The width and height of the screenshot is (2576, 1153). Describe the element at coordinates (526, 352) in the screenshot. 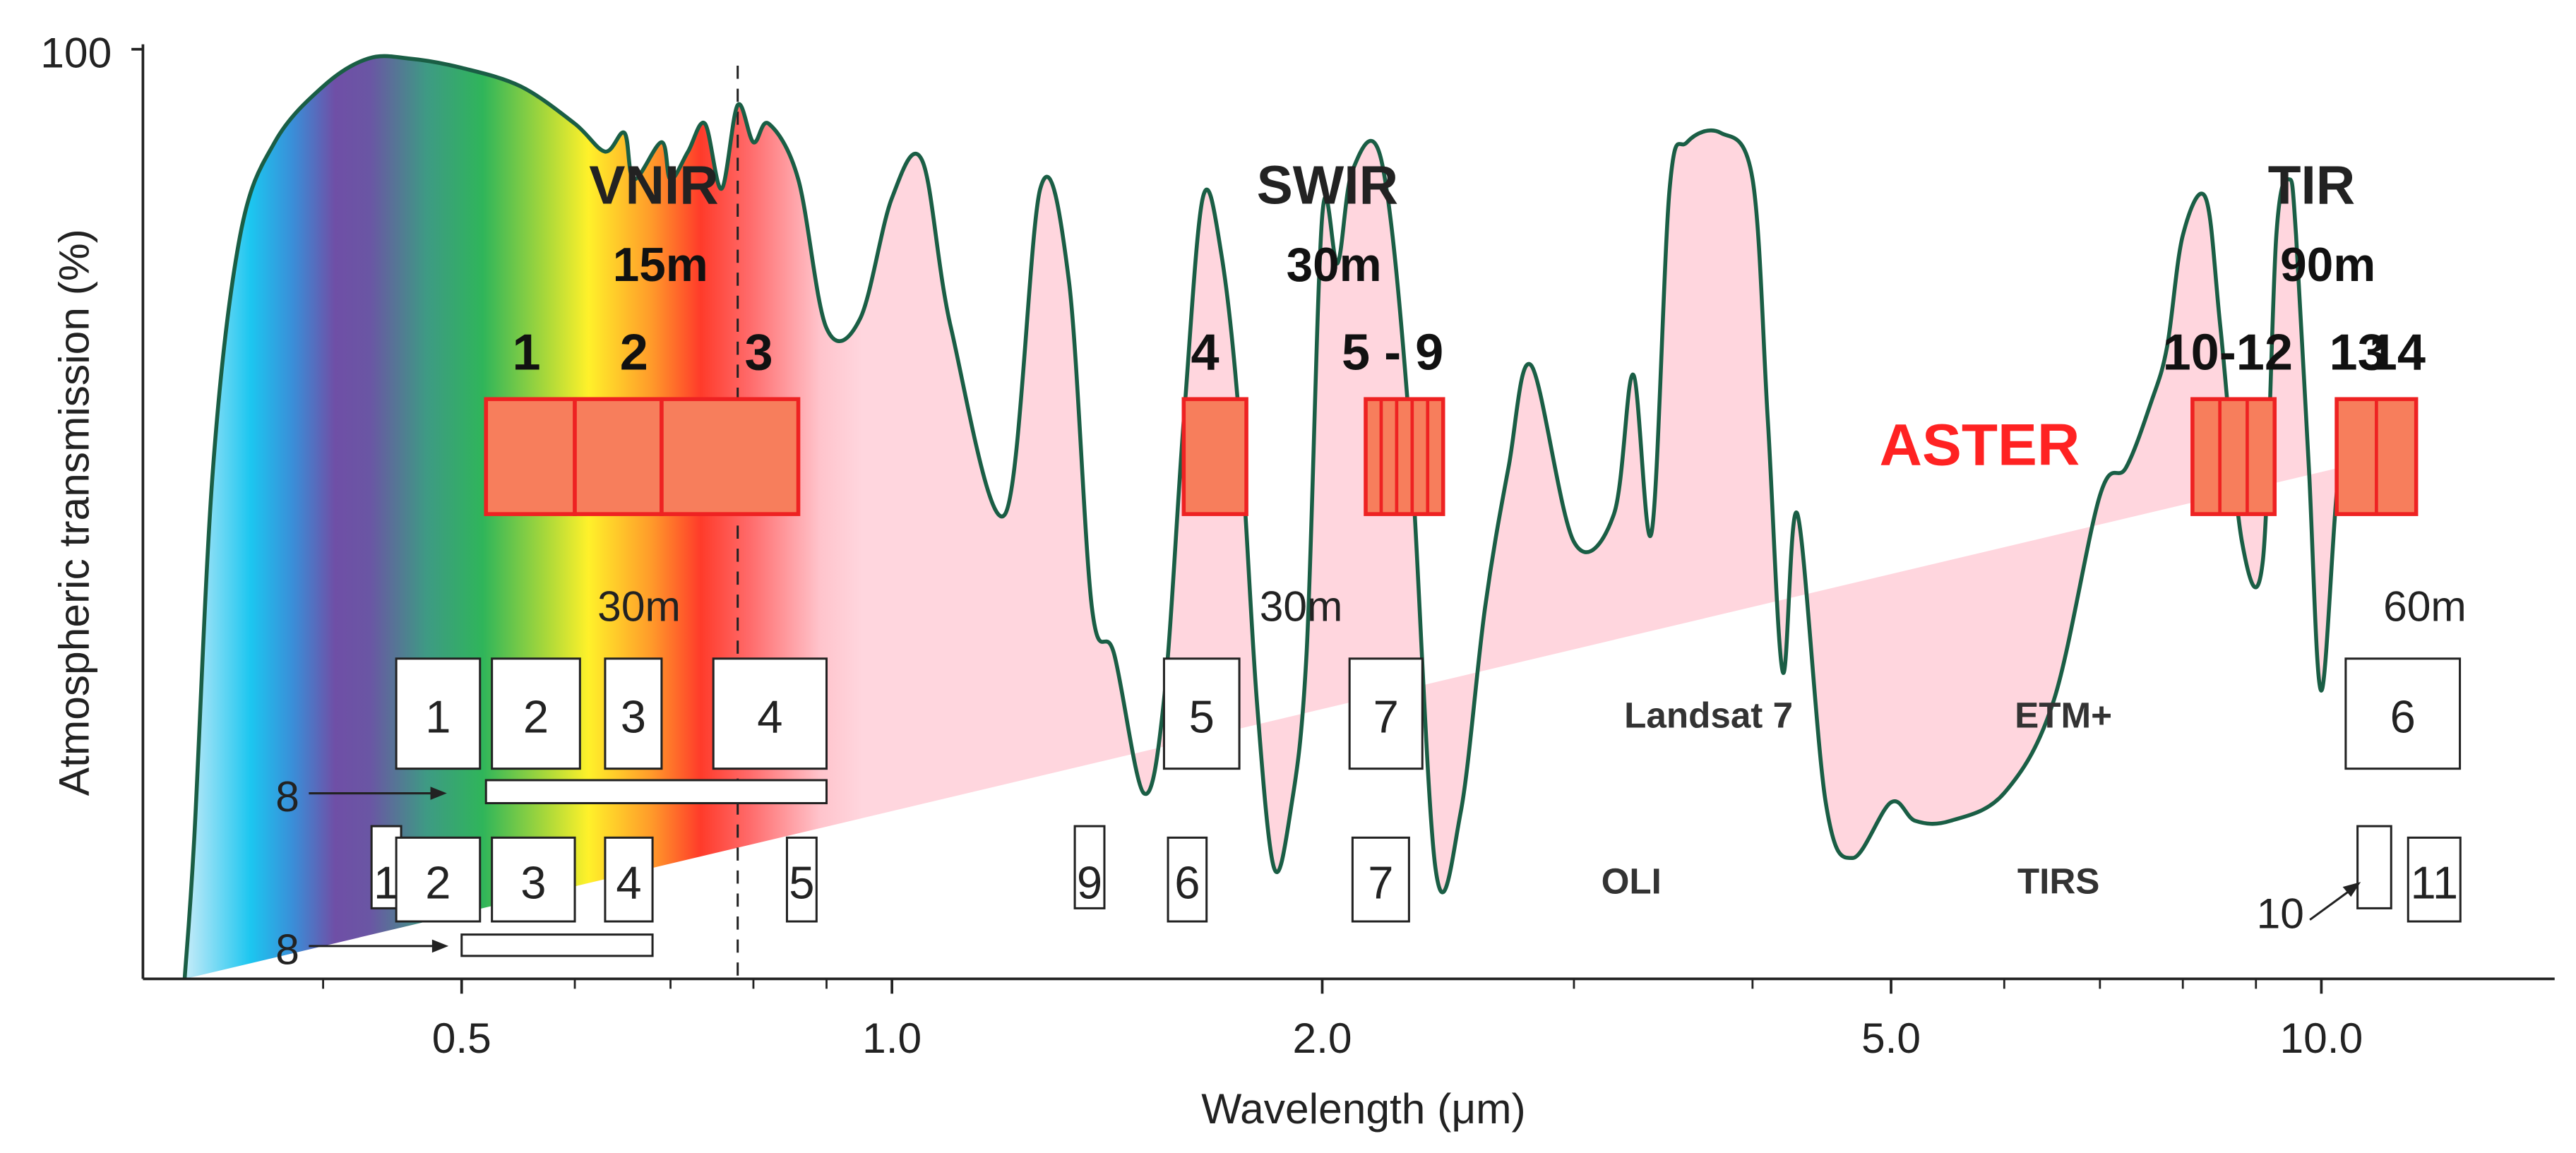

I see `aster-band-label-0: 1` at that location.